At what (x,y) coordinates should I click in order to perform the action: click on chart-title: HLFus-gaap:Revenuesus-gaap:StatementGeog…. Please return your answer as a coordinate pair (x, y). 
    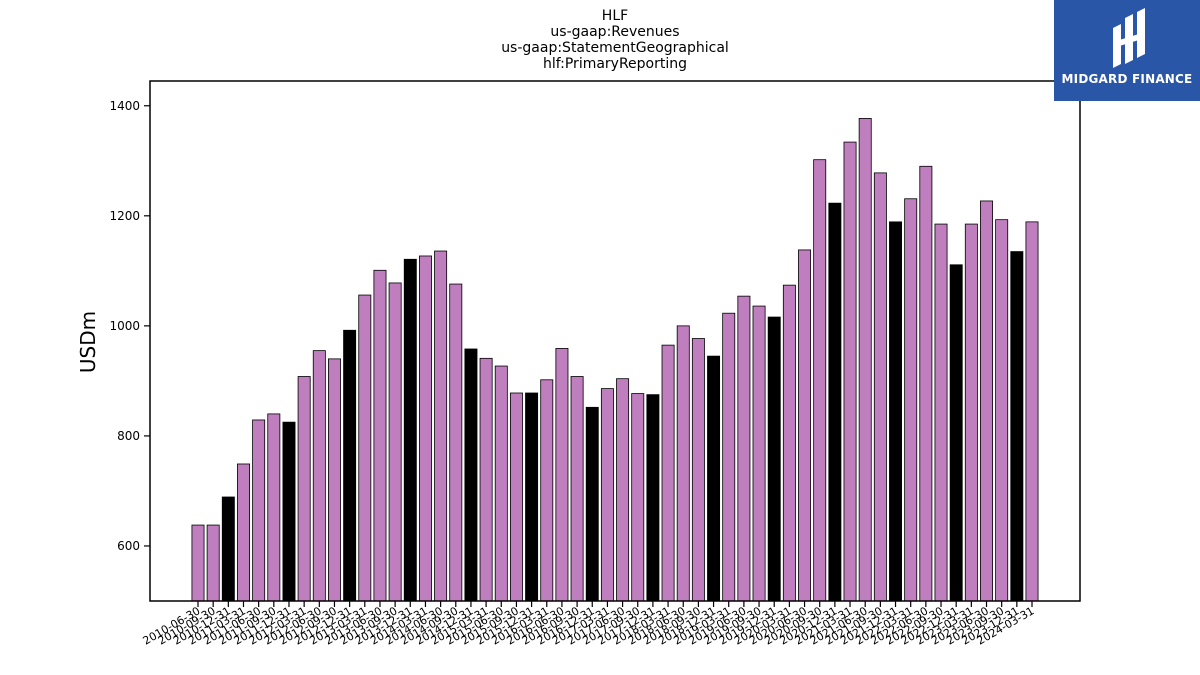
    Looking at the image, I should click on (615, 40).